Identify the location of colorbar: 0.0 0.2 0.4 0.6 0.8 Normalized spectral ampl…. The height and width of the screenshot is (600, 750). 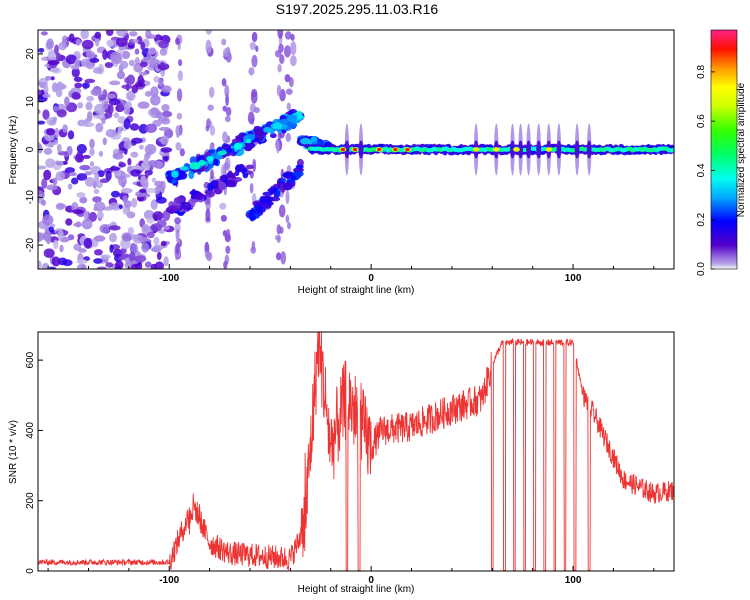
(721, 152).